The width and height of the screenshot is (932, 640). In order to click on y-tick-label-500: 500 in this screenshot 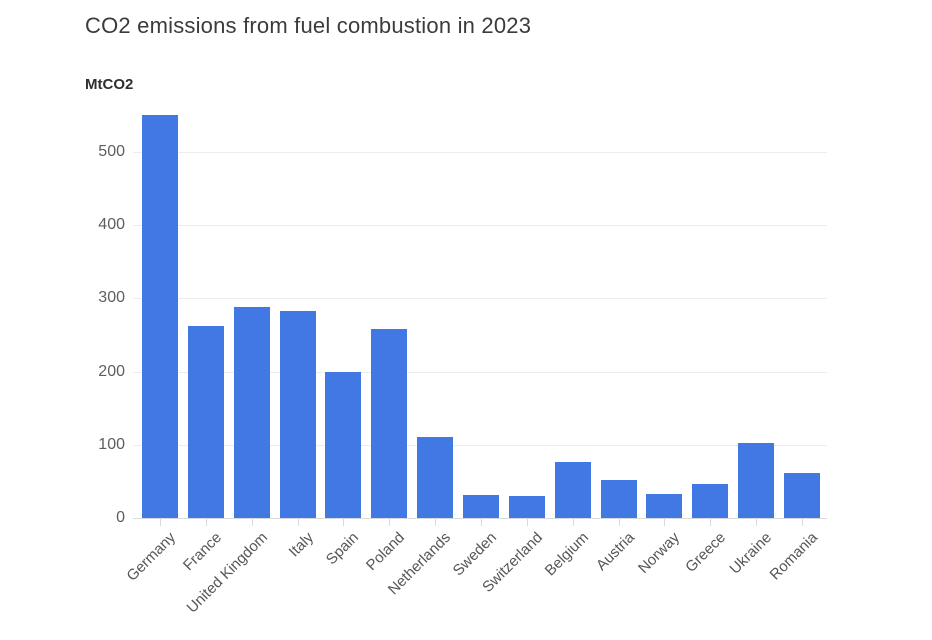, I will do `click(111, 151)`.